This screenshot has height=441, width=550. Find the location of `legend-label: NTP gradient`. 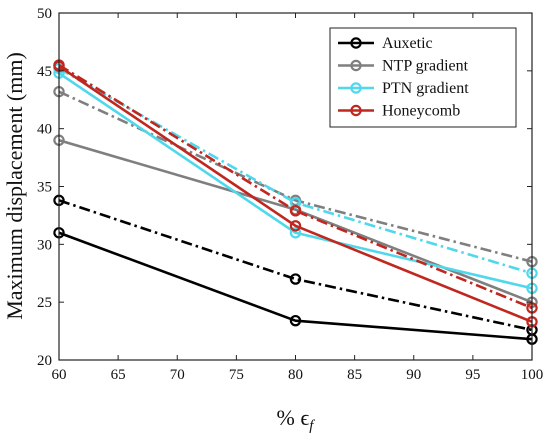

legend-label: NTP gradient is located at coordinates (425, 66).